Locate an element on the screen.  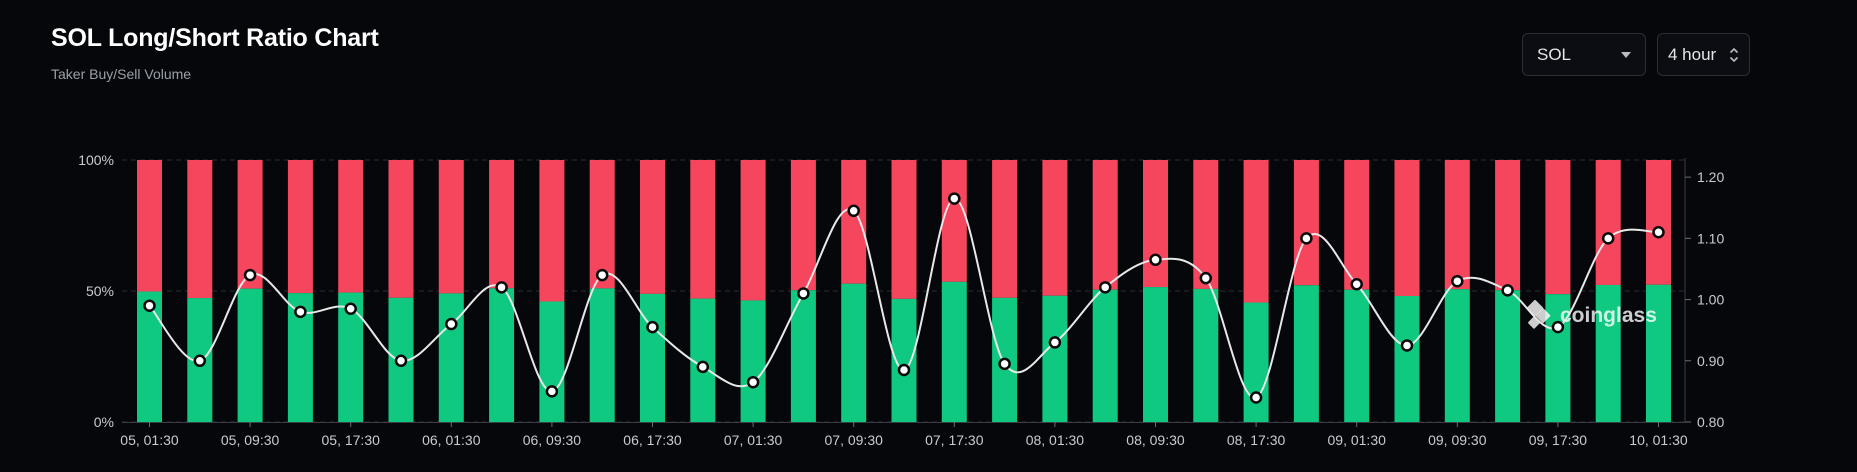
x-tick-label: 09, 09:30 is located at coordinates (1457, 440).